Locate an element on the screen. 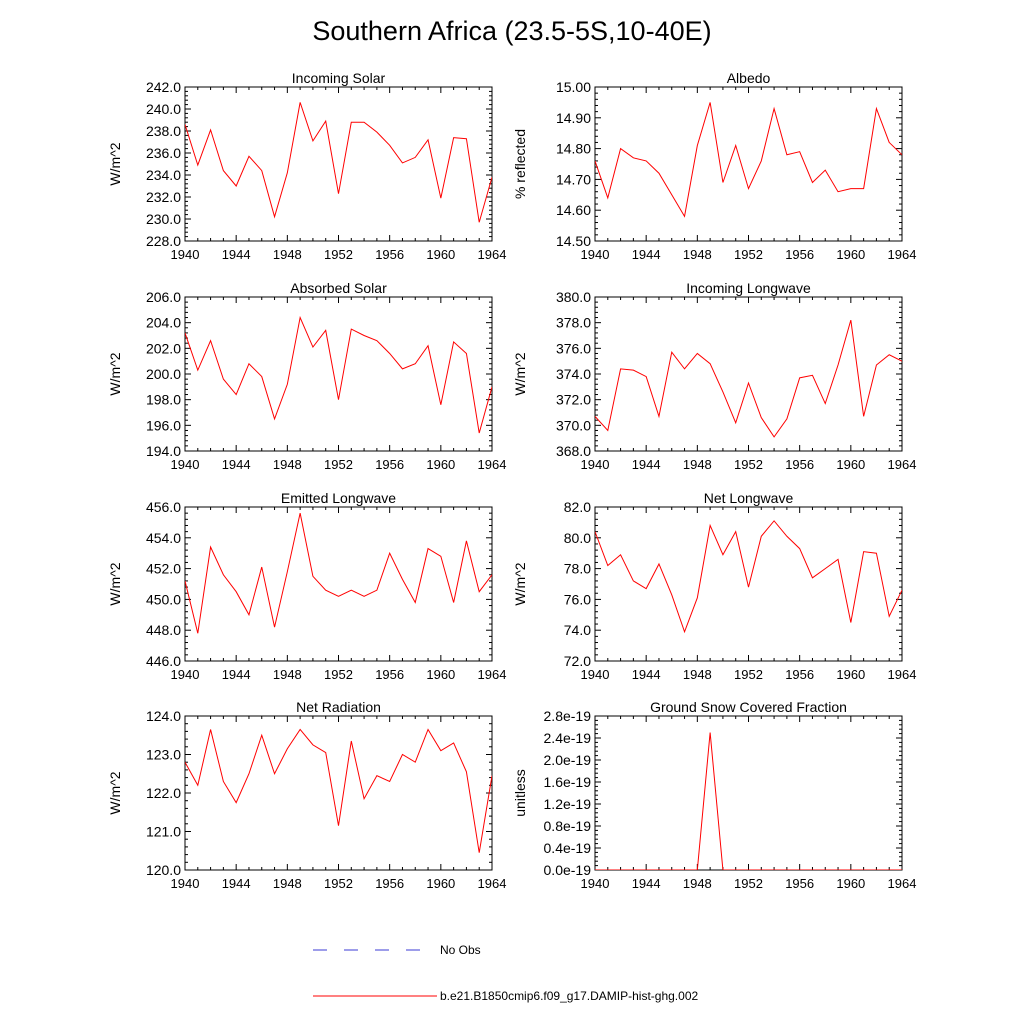 The width and height of the screenshot is (1024, 1024). y-tick-label: 82.0 is located at coordinates (577, 507).